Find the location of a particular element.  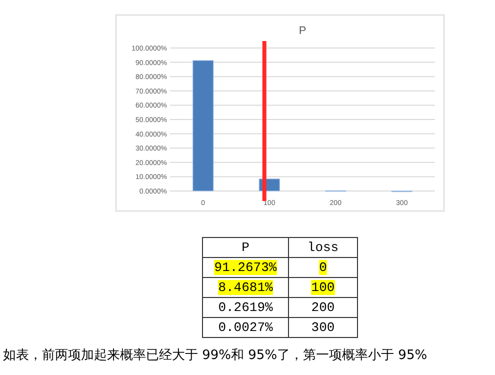

text: loss is located at coordinates (323, 248).